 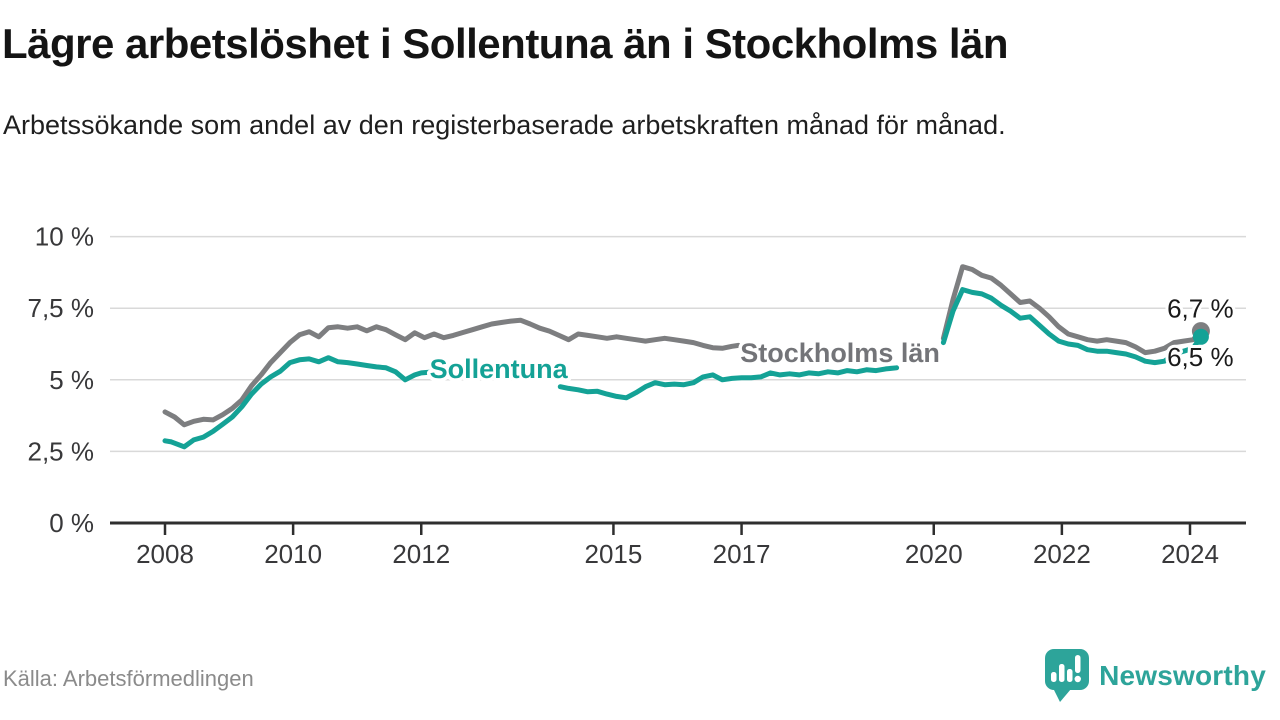 What do you see at coordinates (1190, 554) in the screenshot?
I see `x-tick-label: 2024` at bounding box center [1190, 554].